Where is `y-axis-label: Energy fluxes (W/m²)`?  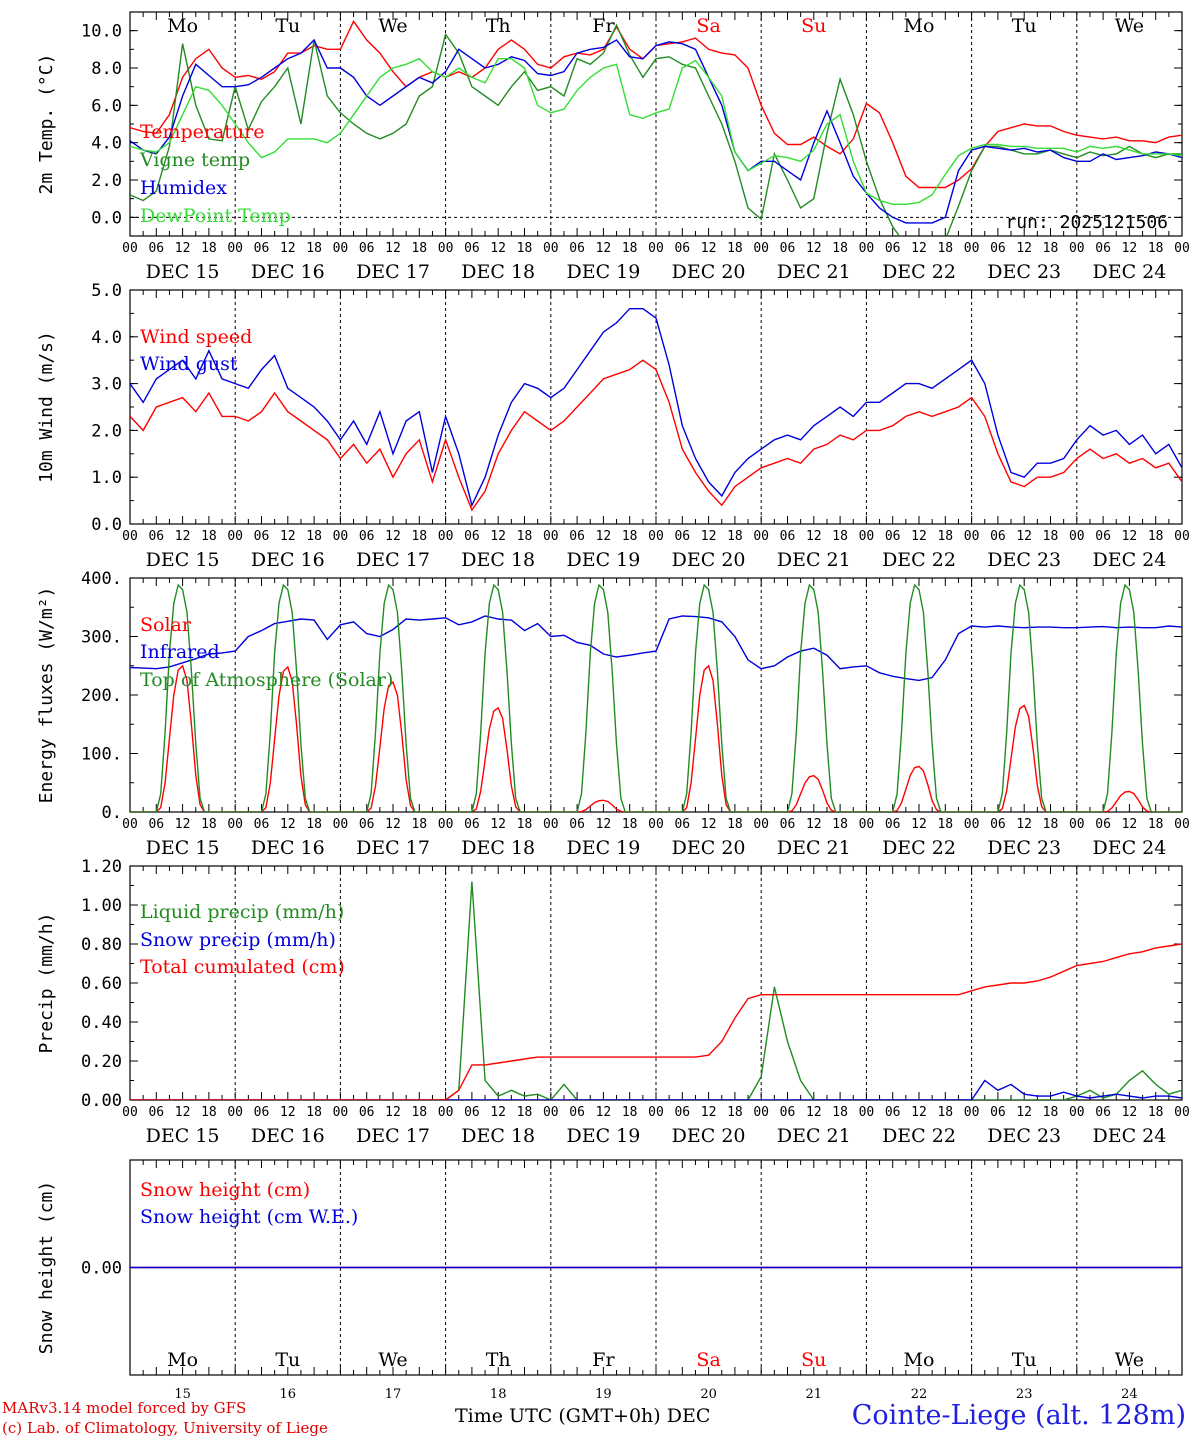 y-axis-label: Energy fluxes (W/m²) is located at coordinates (46, 695).